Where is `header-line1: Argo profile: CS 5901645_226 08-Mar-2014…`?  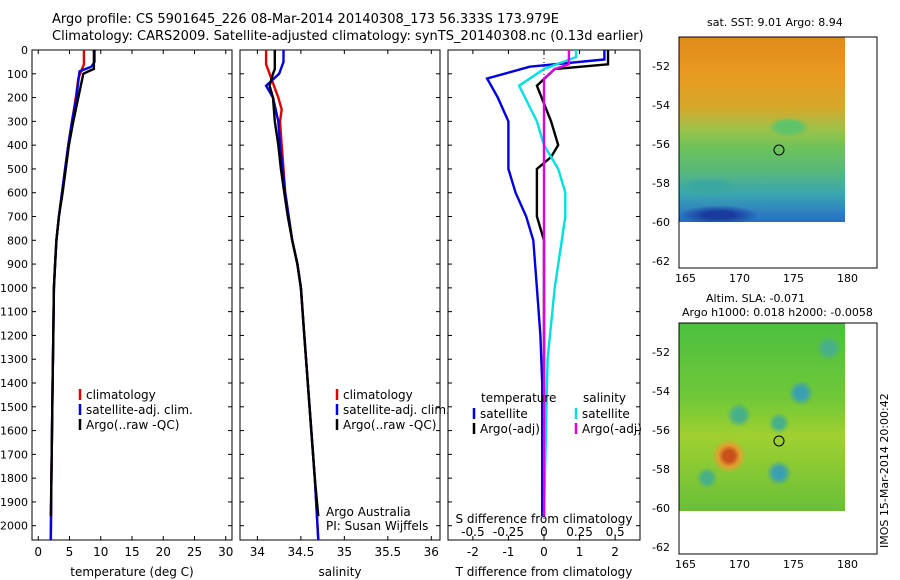
header-line1: Argo profile: CS 5901645_226 08-Mar-2014… is located at coordinates (306, 19).